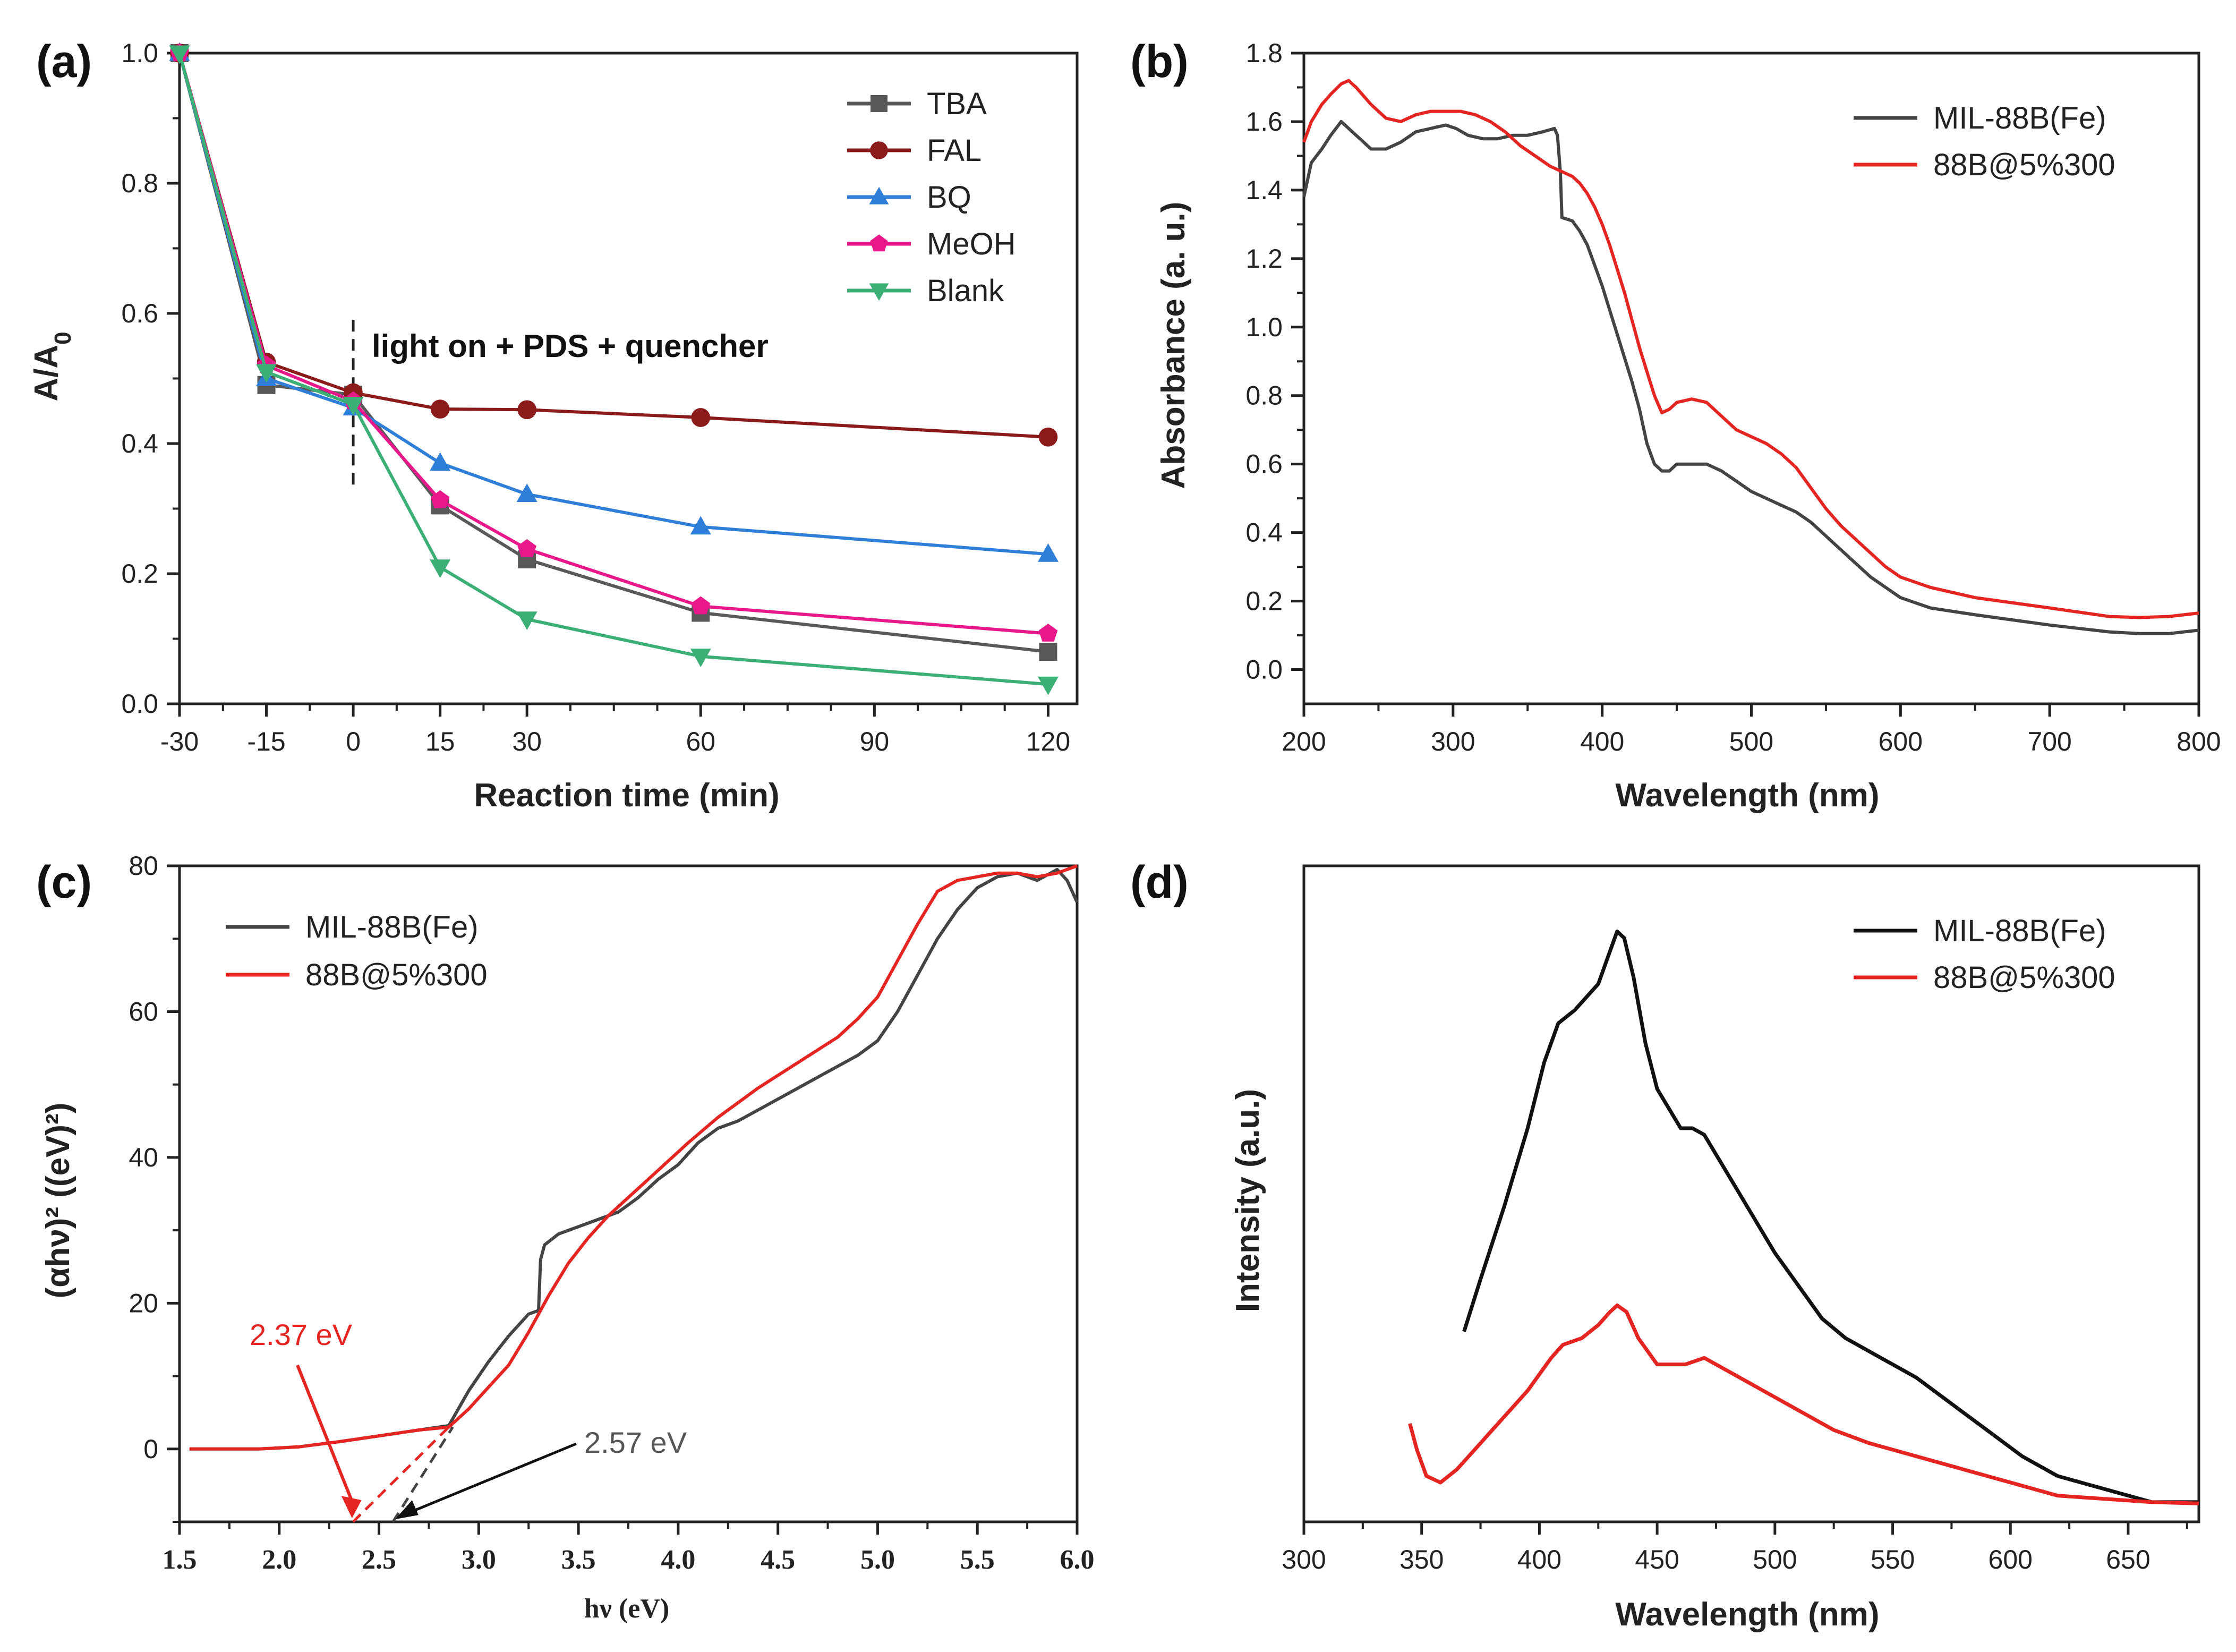 The height and width of the screenshot is (1652, 2236). What do you see at coordinates (626, 1609) in the screenshot?
I see `panel-c-xlabel: hν (eV)` at bounding box center [626, 1609].